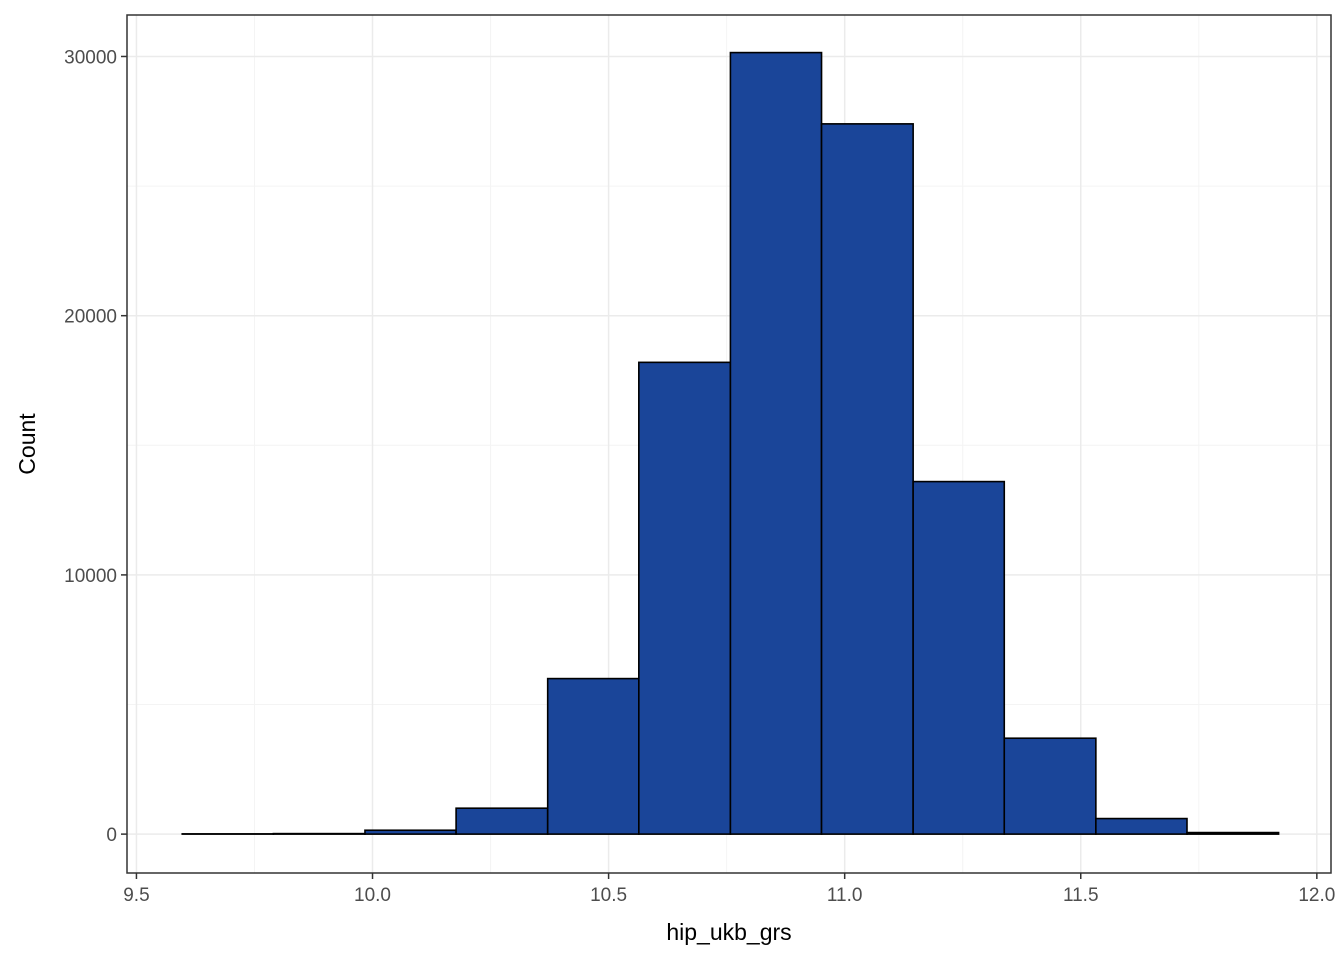 The height and width of the screenshot is (960, 1344). Describe the element at coordinates (372, 895) in the screenshot. I see `x-tick-label: 10.0` at that location.